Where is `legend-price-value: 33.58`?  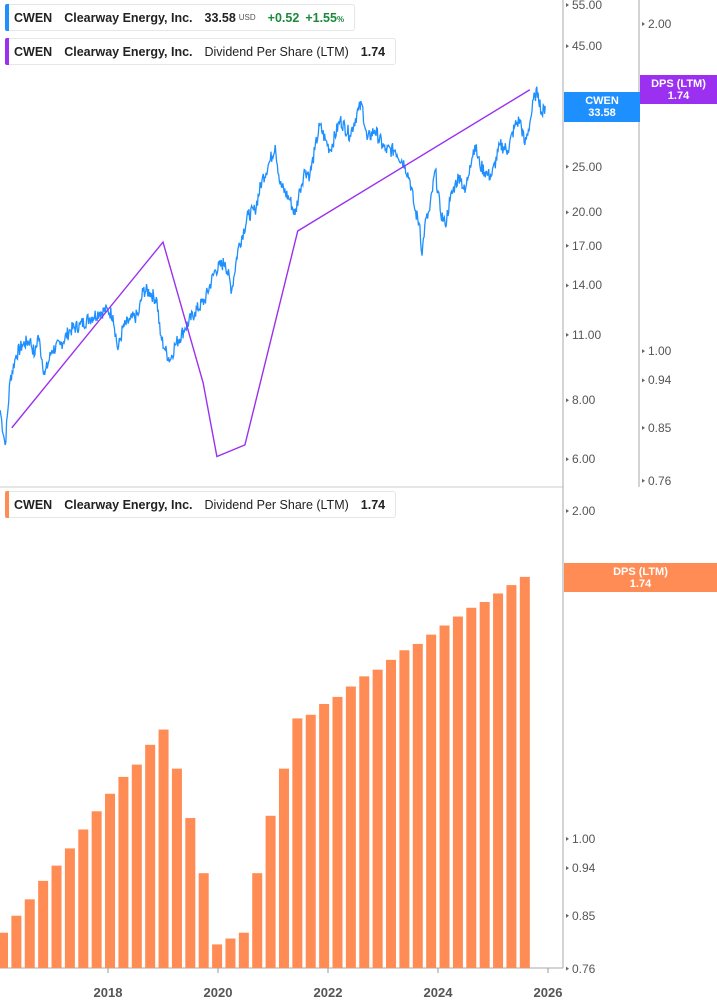 legend-price-value: 33.58 is located at coordinates (220, 17).